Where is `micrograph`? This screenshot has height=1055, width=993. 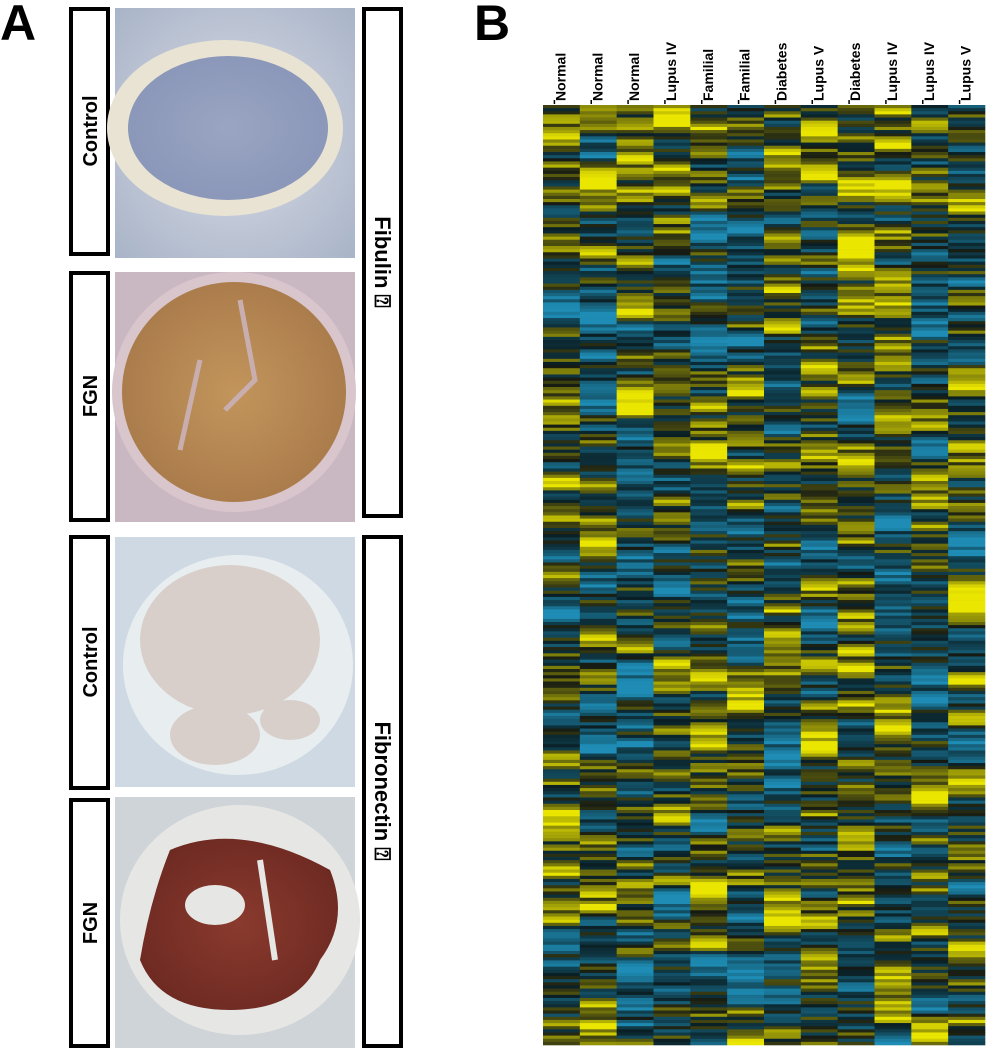
micrograph is located at coordinates (231, 133).